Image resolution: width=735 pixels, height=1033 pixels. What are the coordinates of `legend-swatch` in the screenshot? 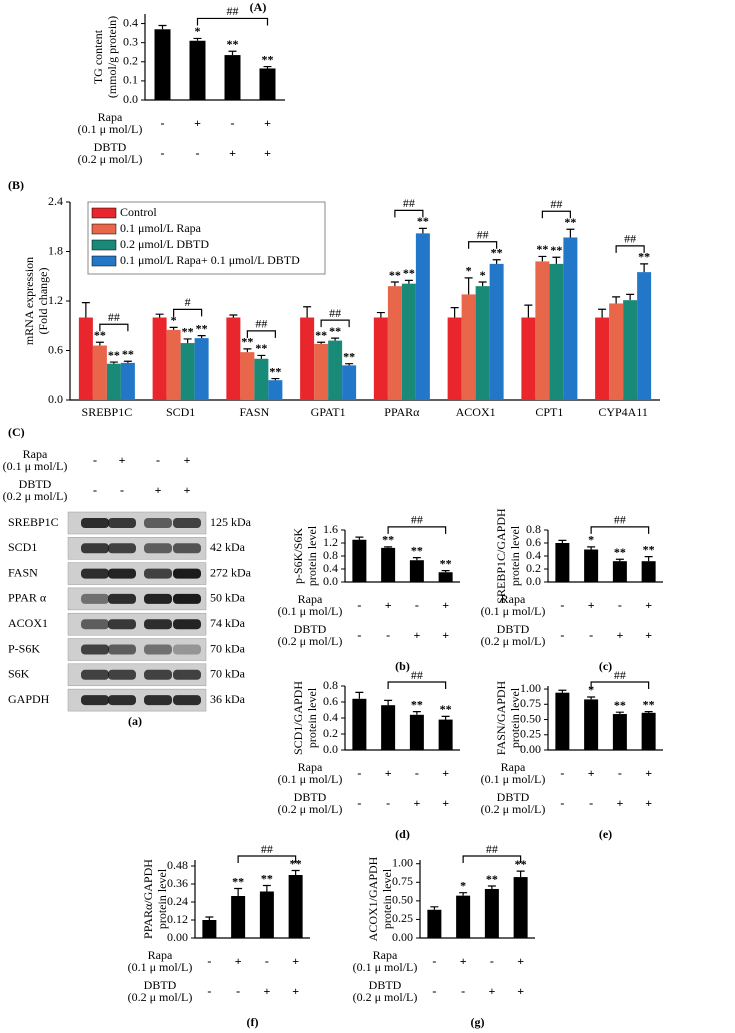 It's located at (104, 245).